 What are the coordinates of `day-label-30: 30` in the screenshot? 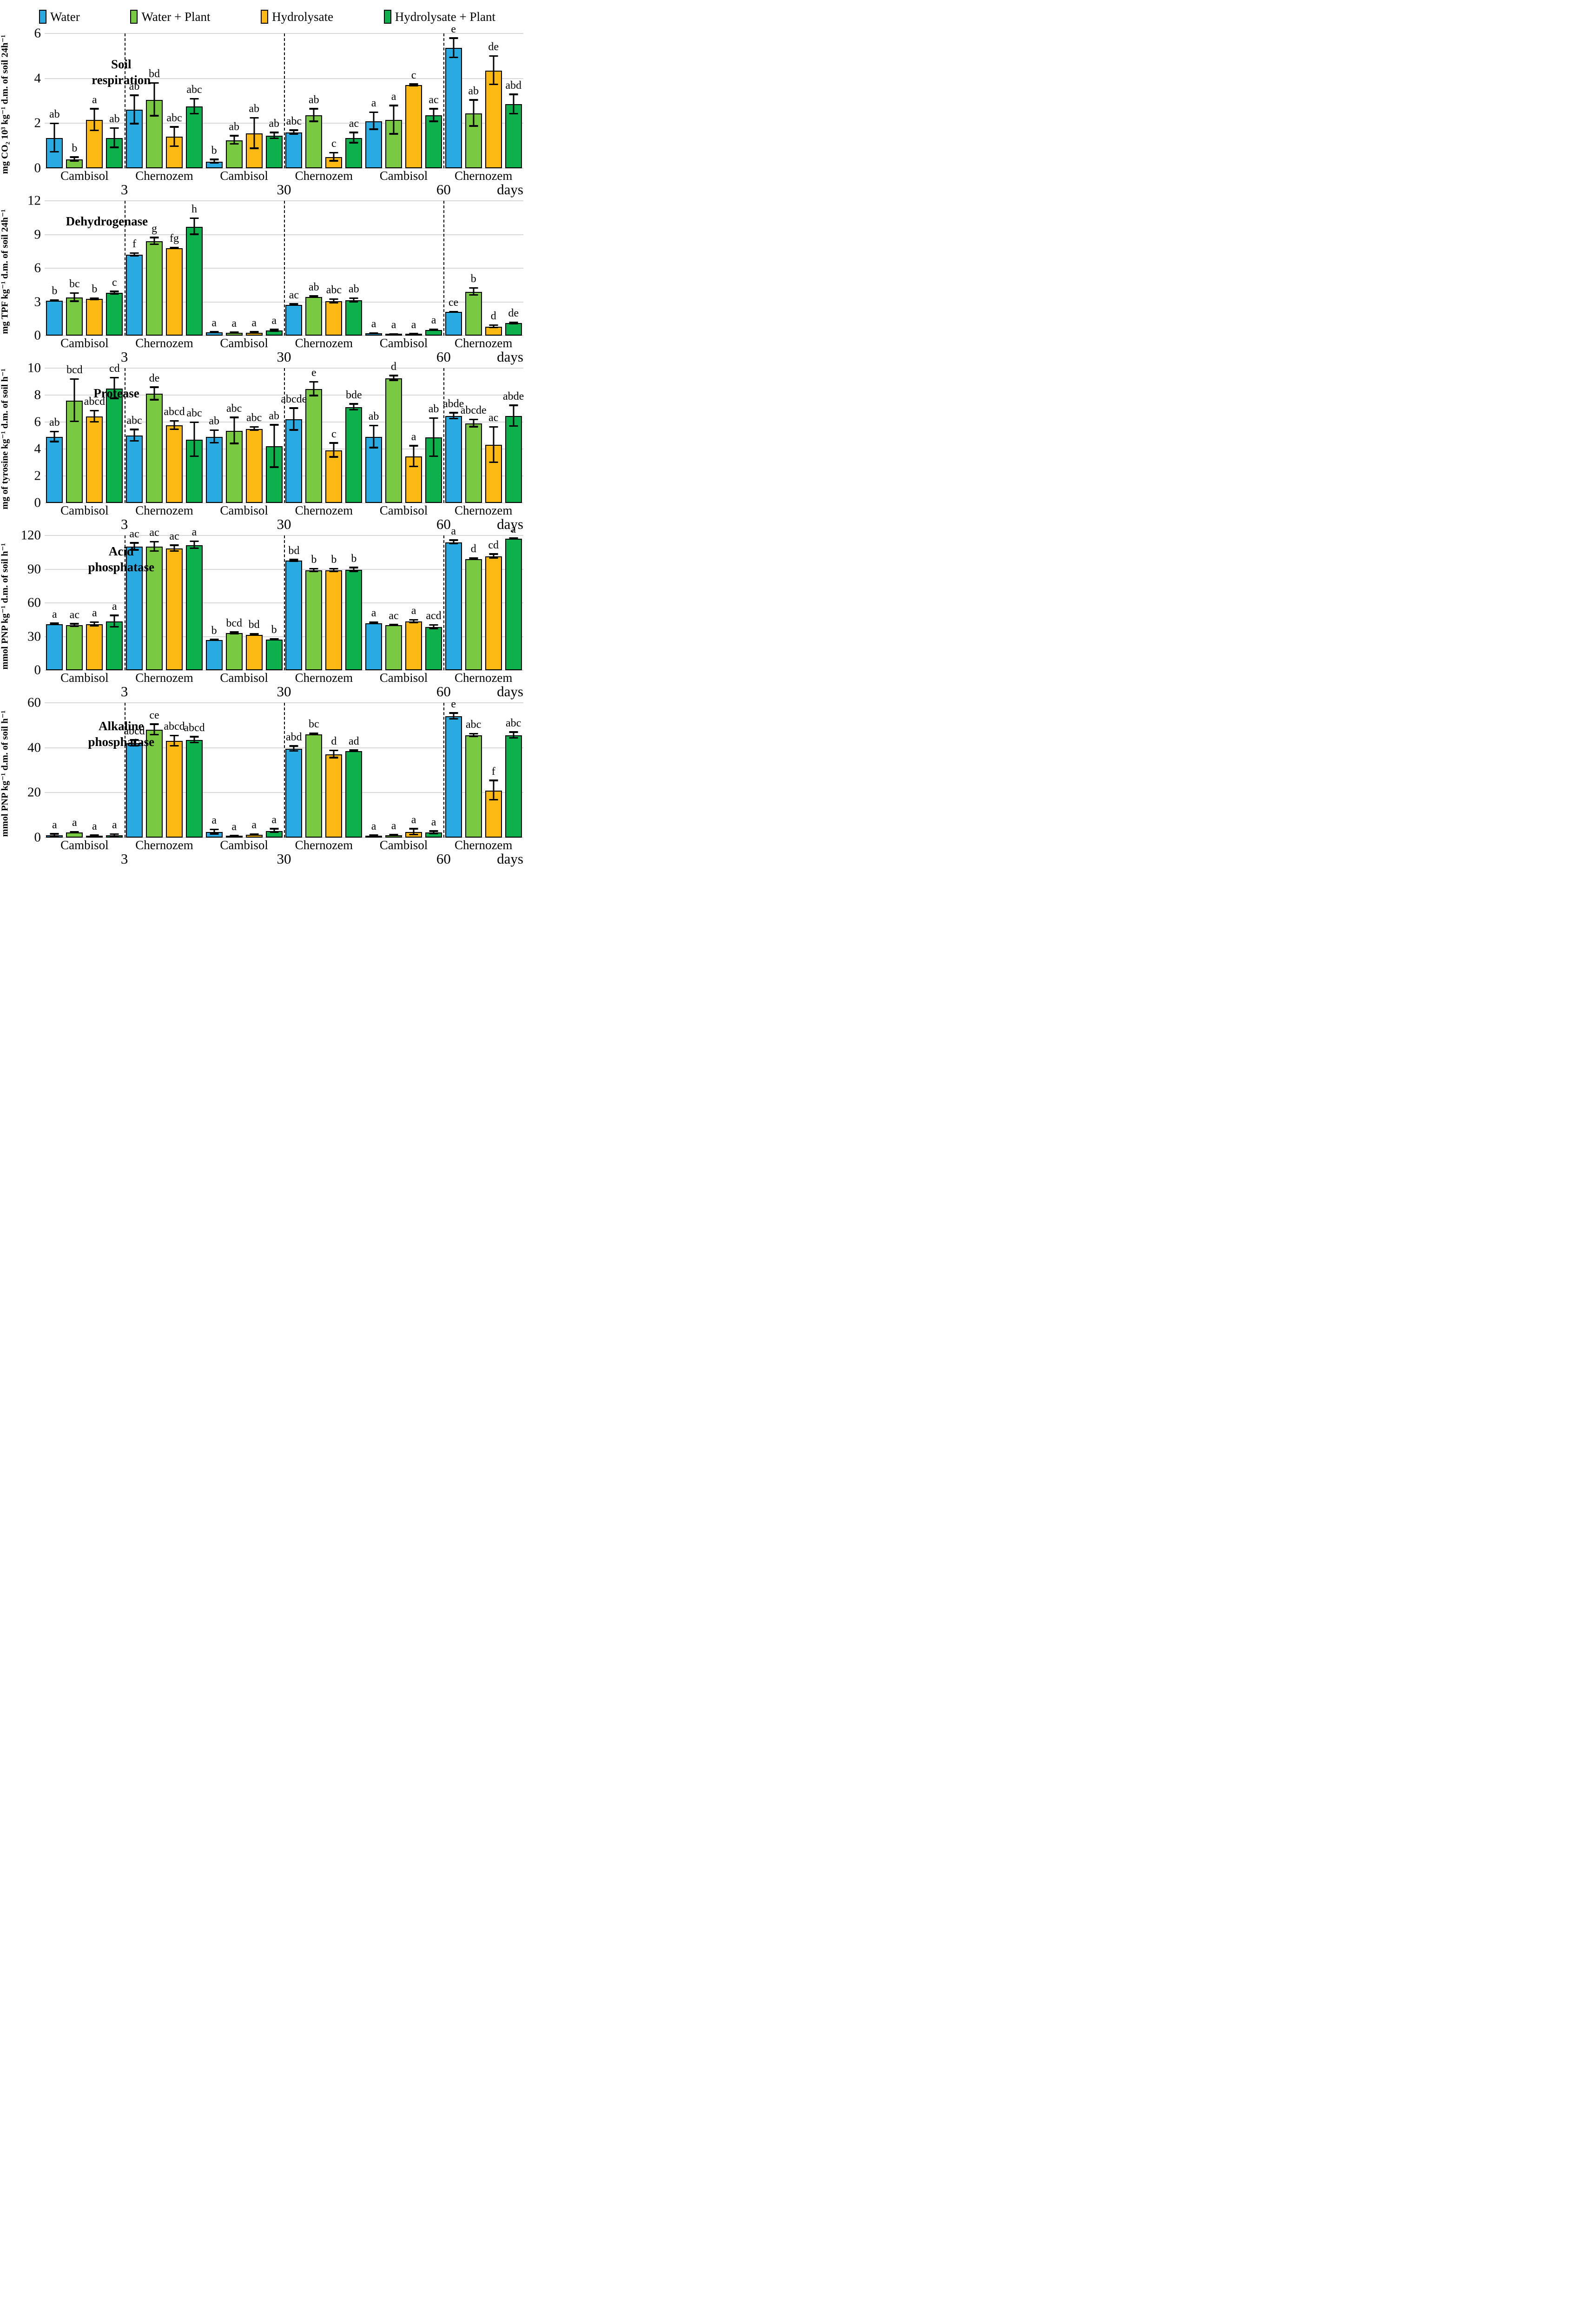 It's located at (284, 691).